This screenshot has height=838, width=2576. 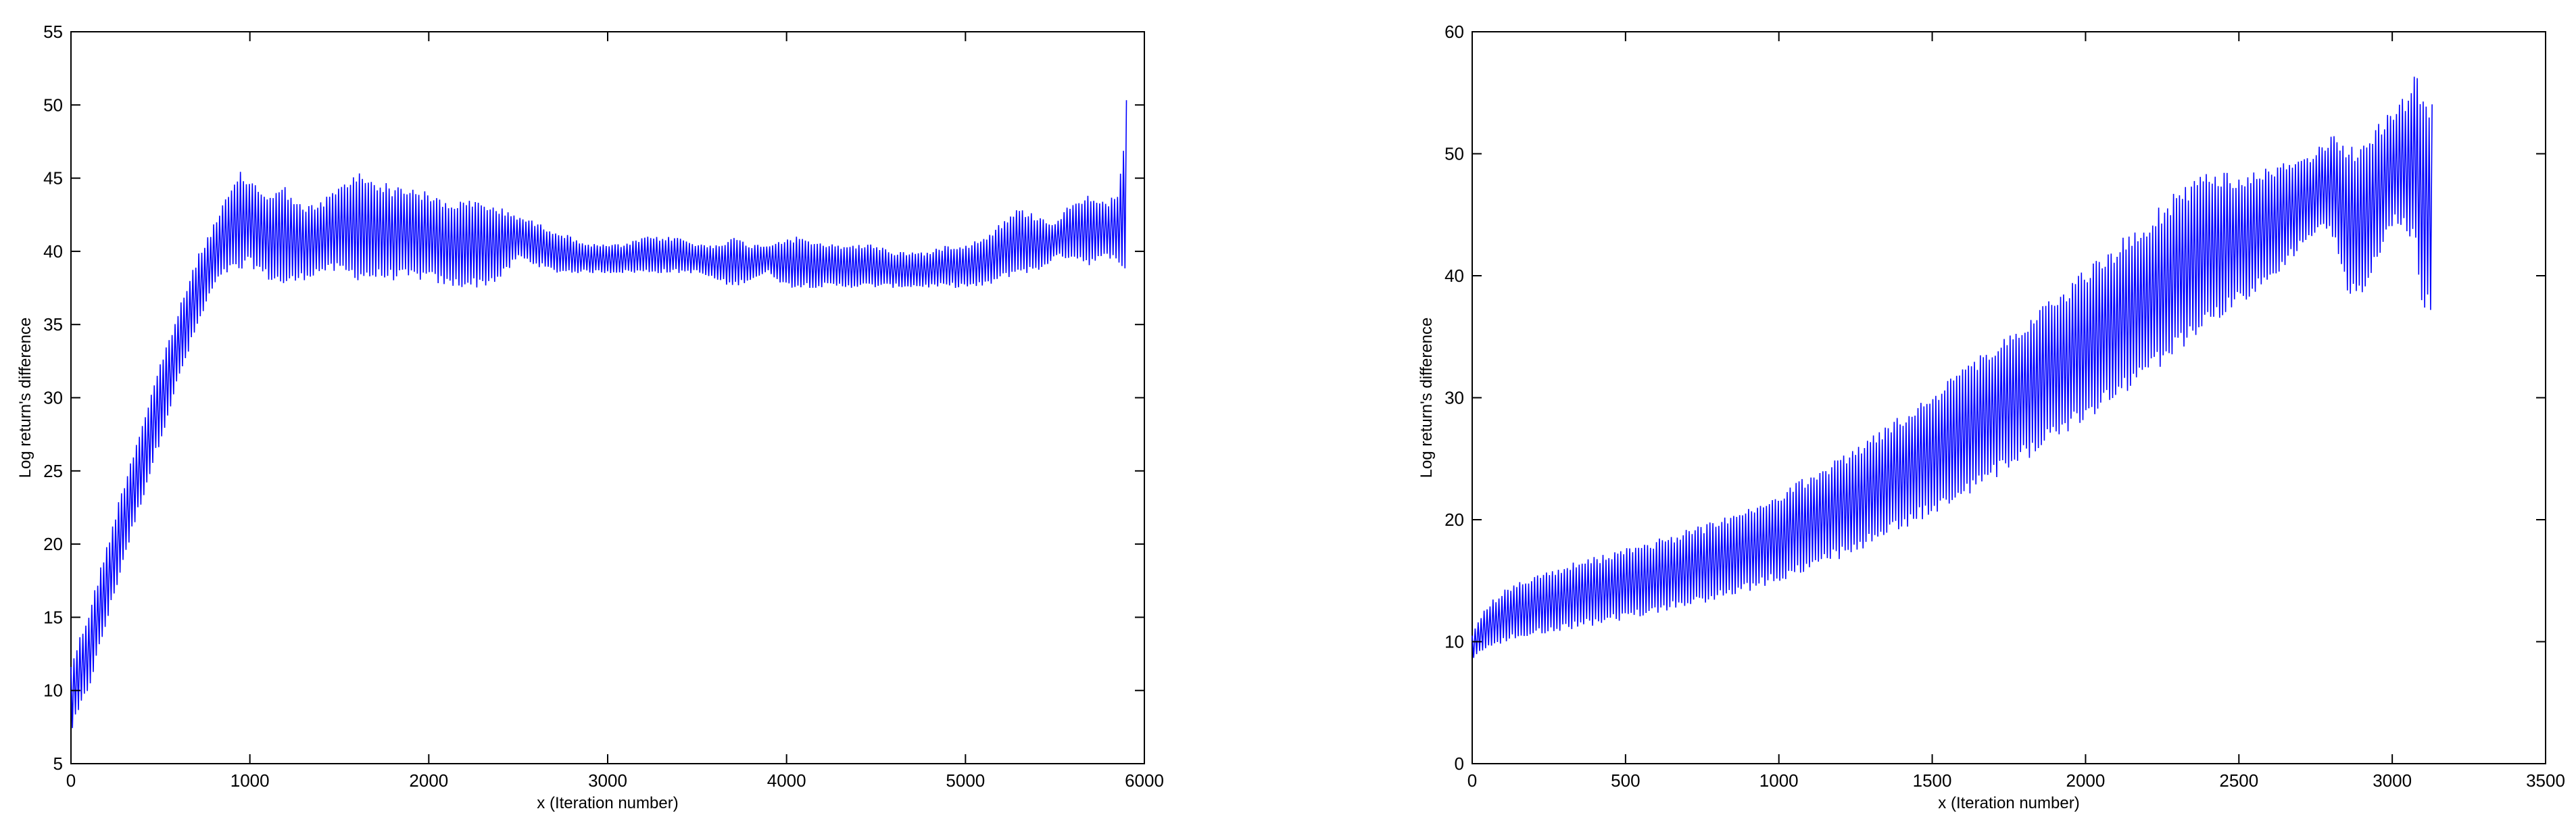 I want to click on x-tick-label: 3500, so click(x=2545, y=780).